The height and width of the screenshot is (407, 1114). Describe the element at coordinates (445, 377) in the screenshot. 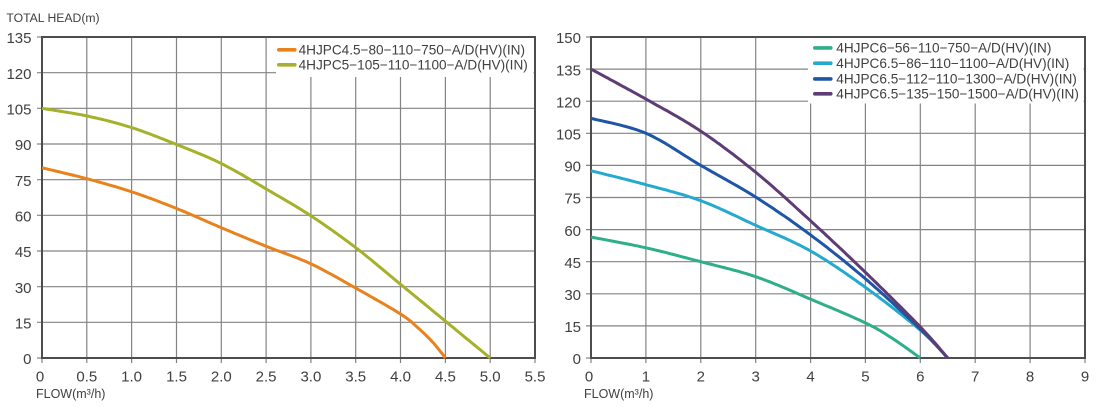

I see `svg-text: 4.5` at that location.